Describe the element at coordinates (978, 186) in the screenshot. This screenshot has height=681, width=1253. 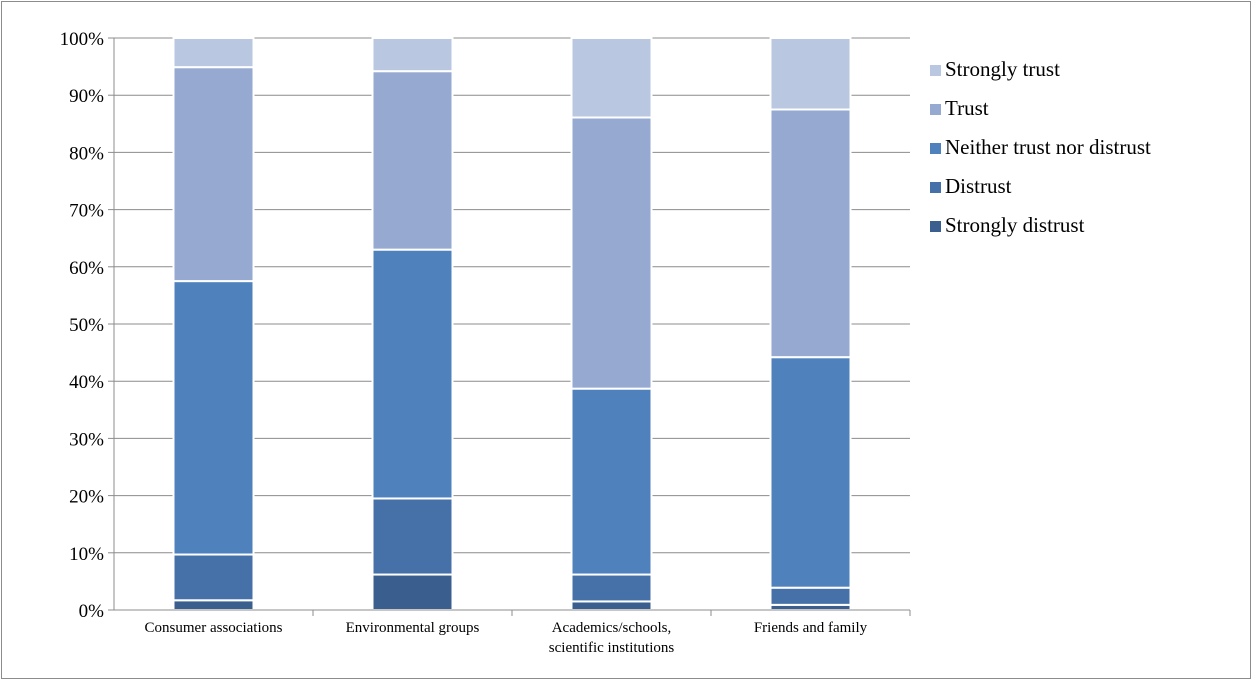
I see `legend-label: Distrust` at that location.